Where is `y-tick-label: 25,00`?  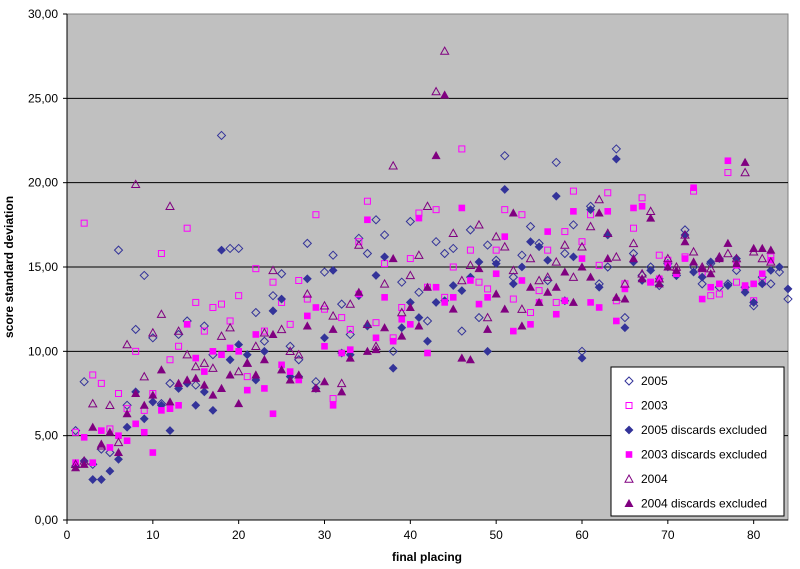
y-tick-label: 25,00 is located at coordinates (43, 98).